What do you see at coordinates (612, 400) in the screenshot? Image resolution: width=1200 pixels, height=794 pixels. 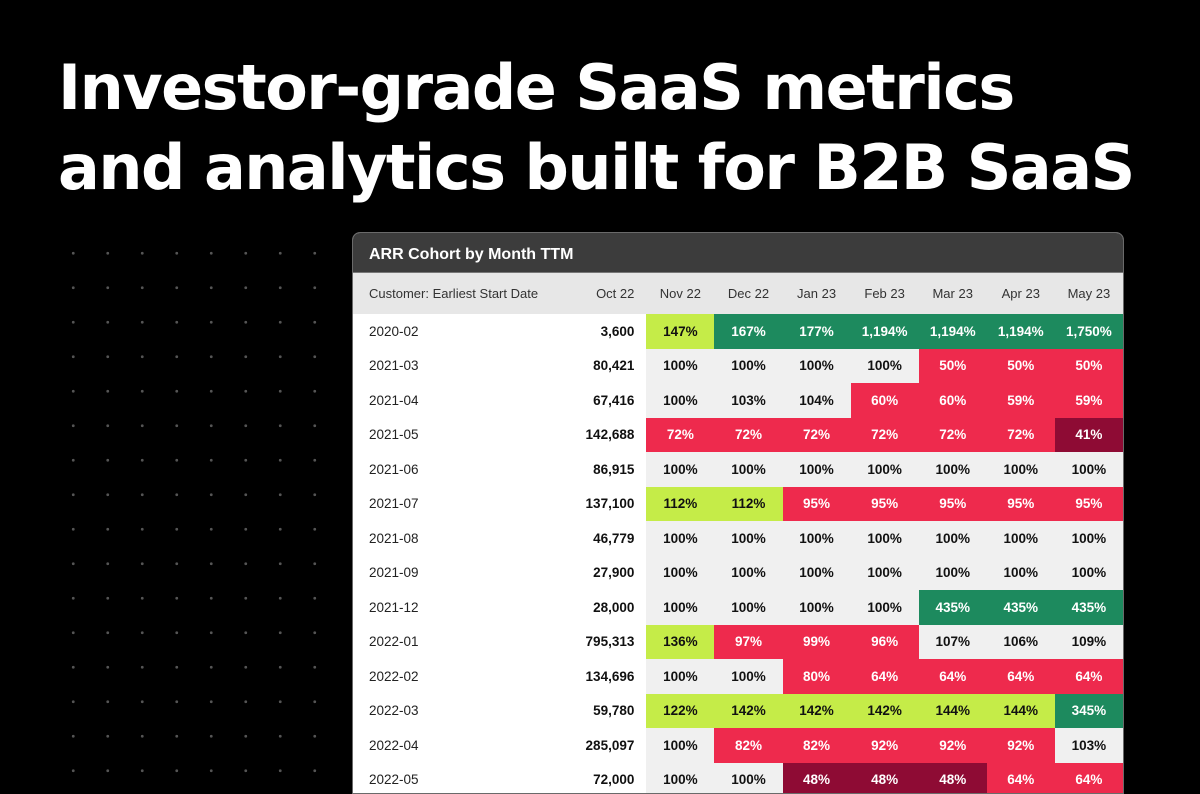 I see `starting-arr-cell: 67,416` at bounding box center [612, 400].